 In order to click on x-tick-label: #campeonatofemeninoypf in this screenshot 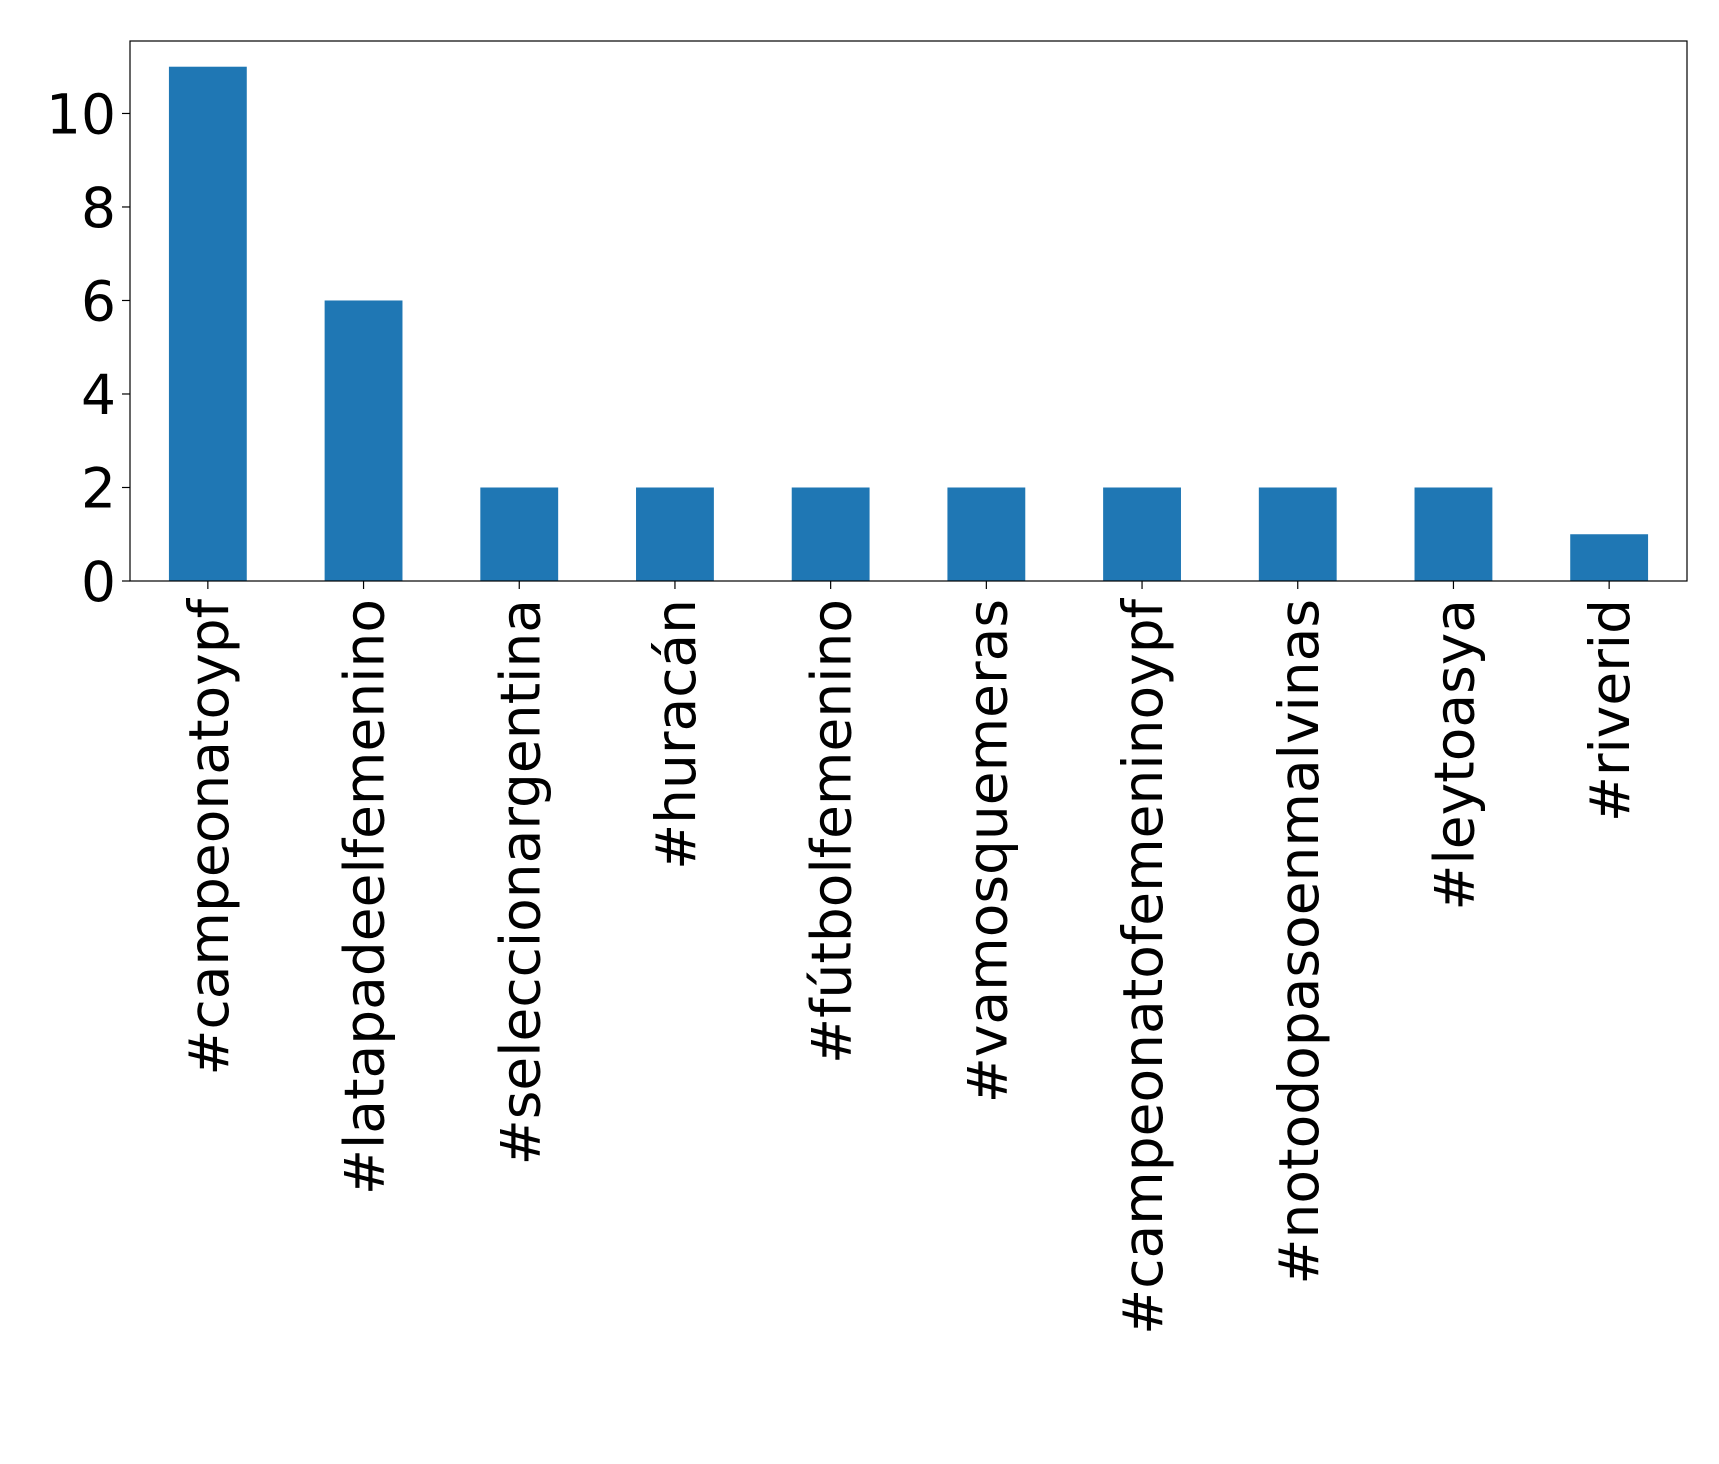, I will do `click(1143, 966)`.